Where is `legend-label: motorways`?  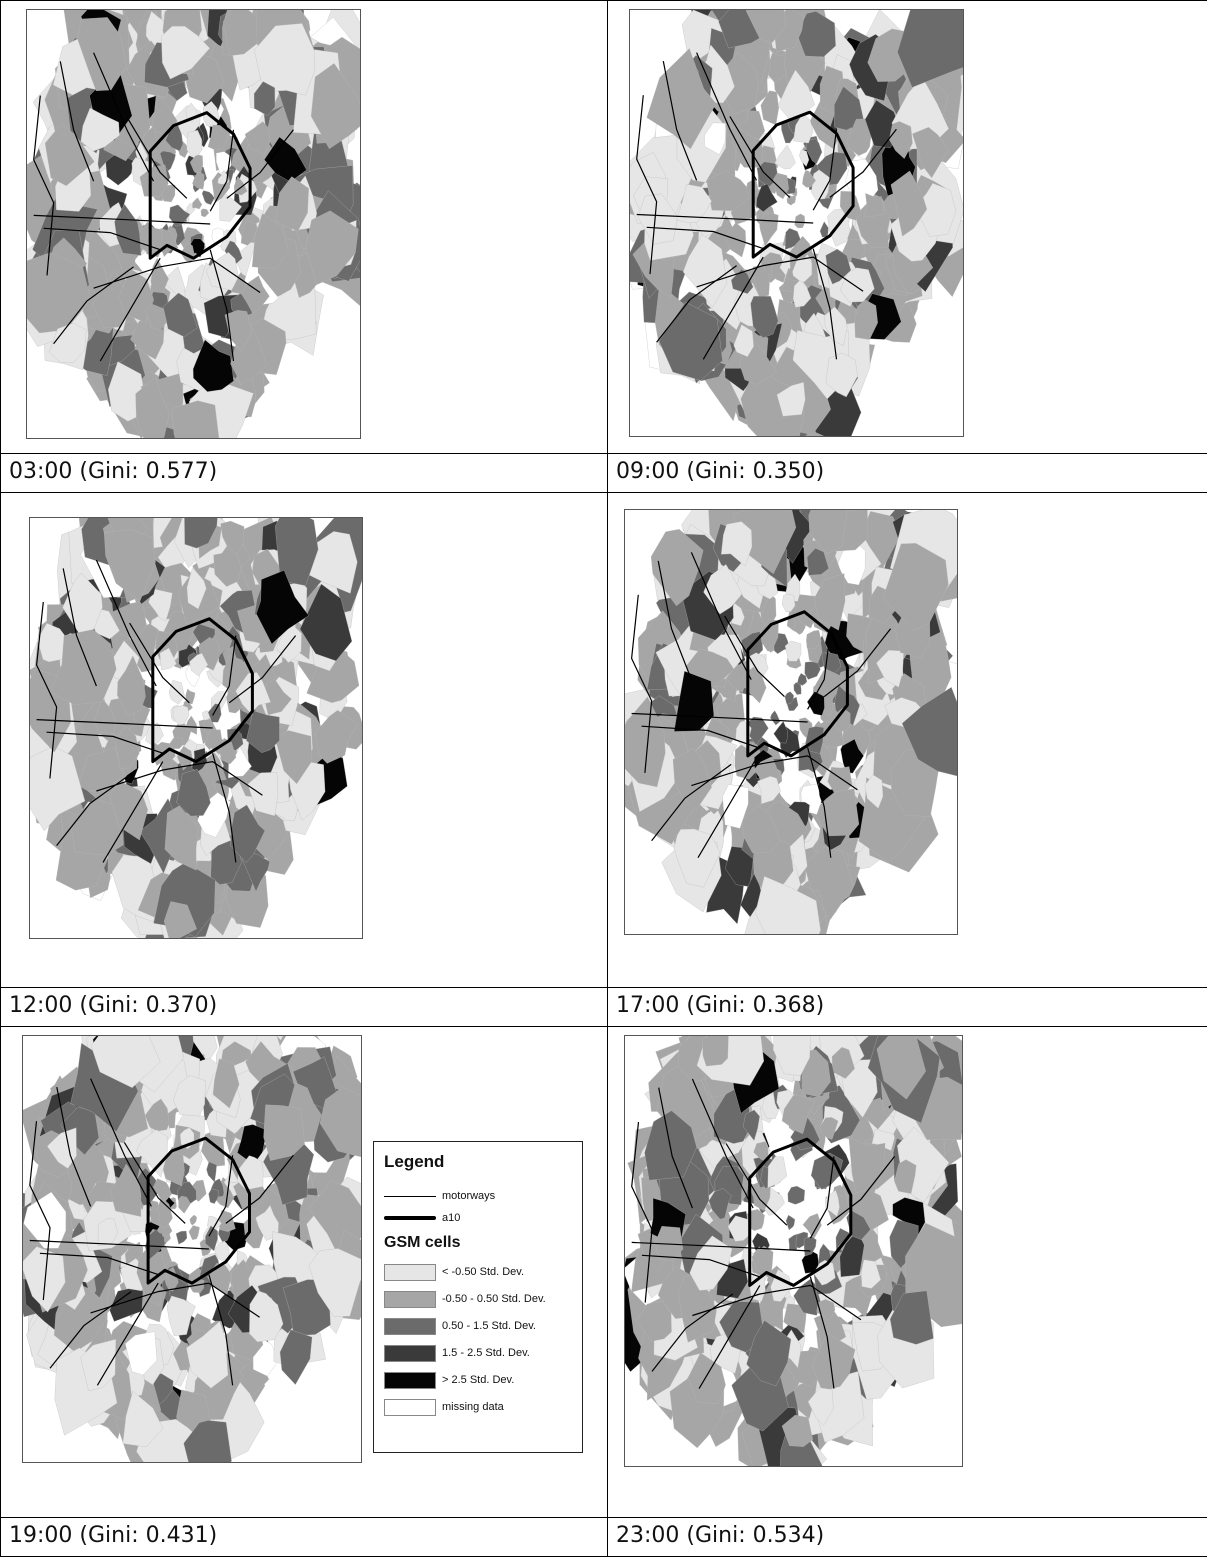 legend-label: motorways is located at coordinates (468, 1196).